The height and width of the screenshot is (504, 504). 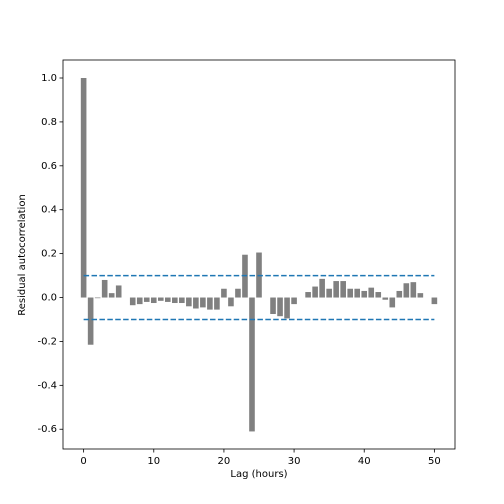 I want to click on x-tick-label: 10, so click(x=153, y=461).